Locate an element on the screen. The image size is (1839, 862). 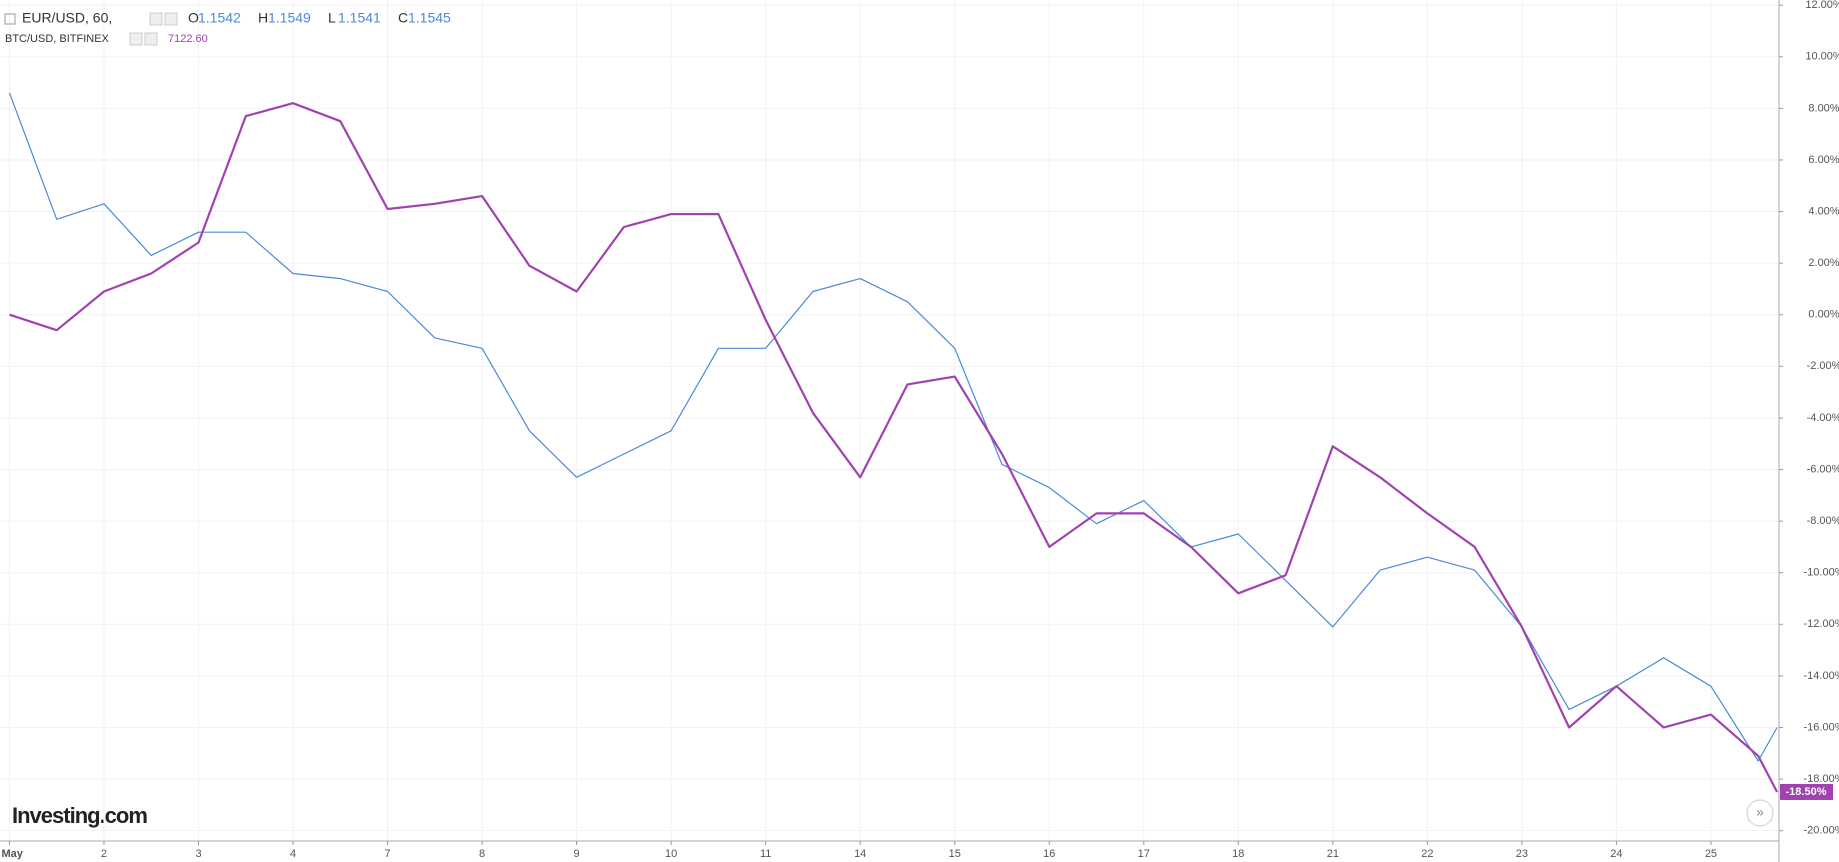
legend-name: BTC/USD, BITFINEX is located at coordinates (57, 39).